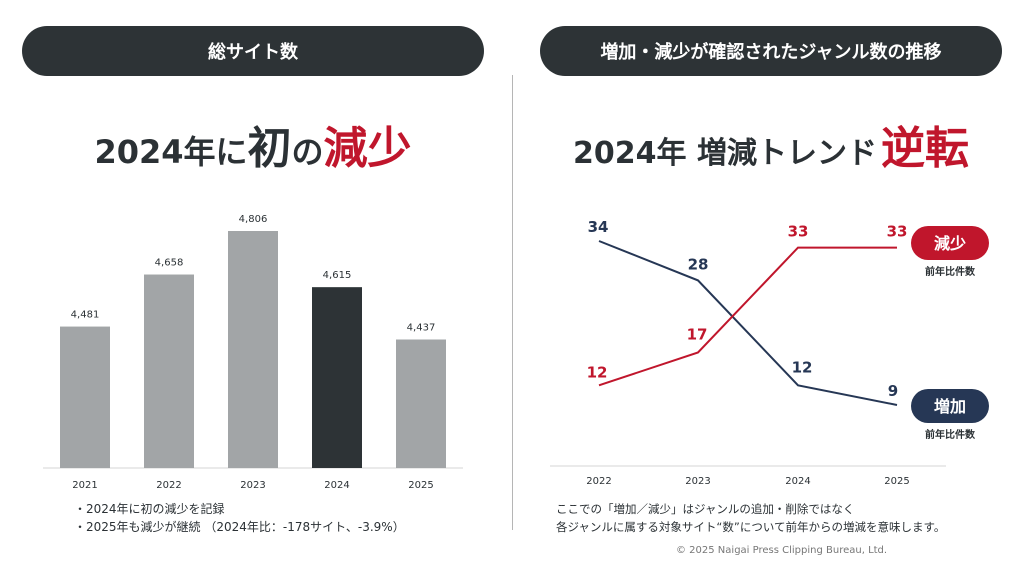  Describe the element at coordinates (269, 148) in the screenshot. I see `left-headline-first: 初` at that location.